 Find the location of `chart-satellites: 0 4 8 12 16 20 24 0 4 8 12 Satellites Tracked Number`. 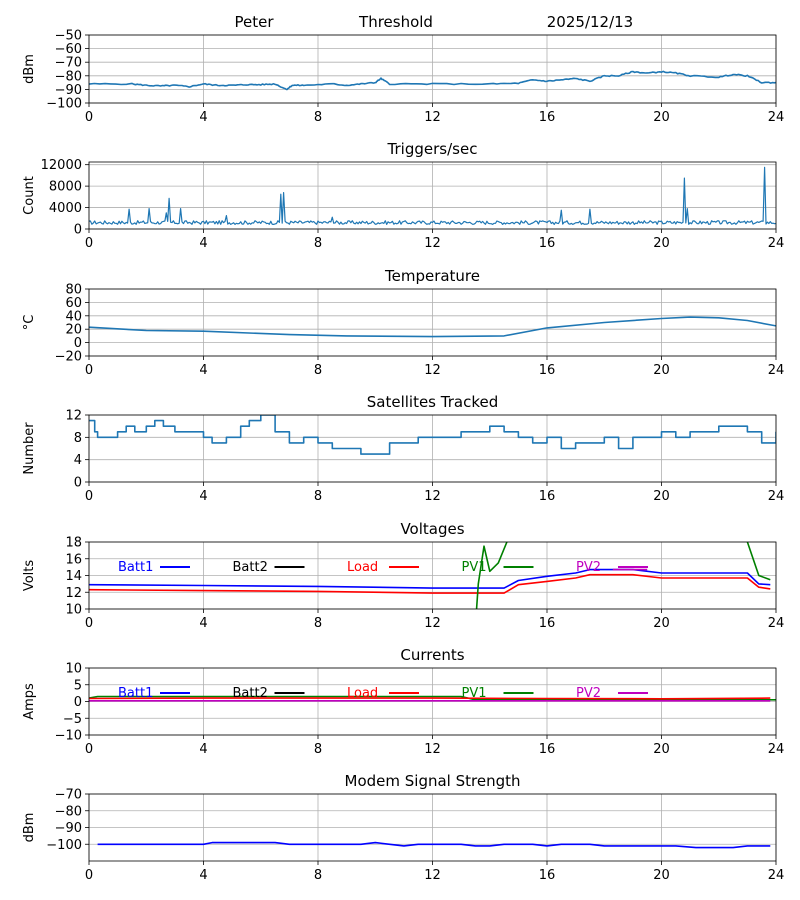

chart-satellites: 0 4 8 12 16 20 24 0 4 8 12 Satellites Tracked Number is located at coordinates (403, 448).